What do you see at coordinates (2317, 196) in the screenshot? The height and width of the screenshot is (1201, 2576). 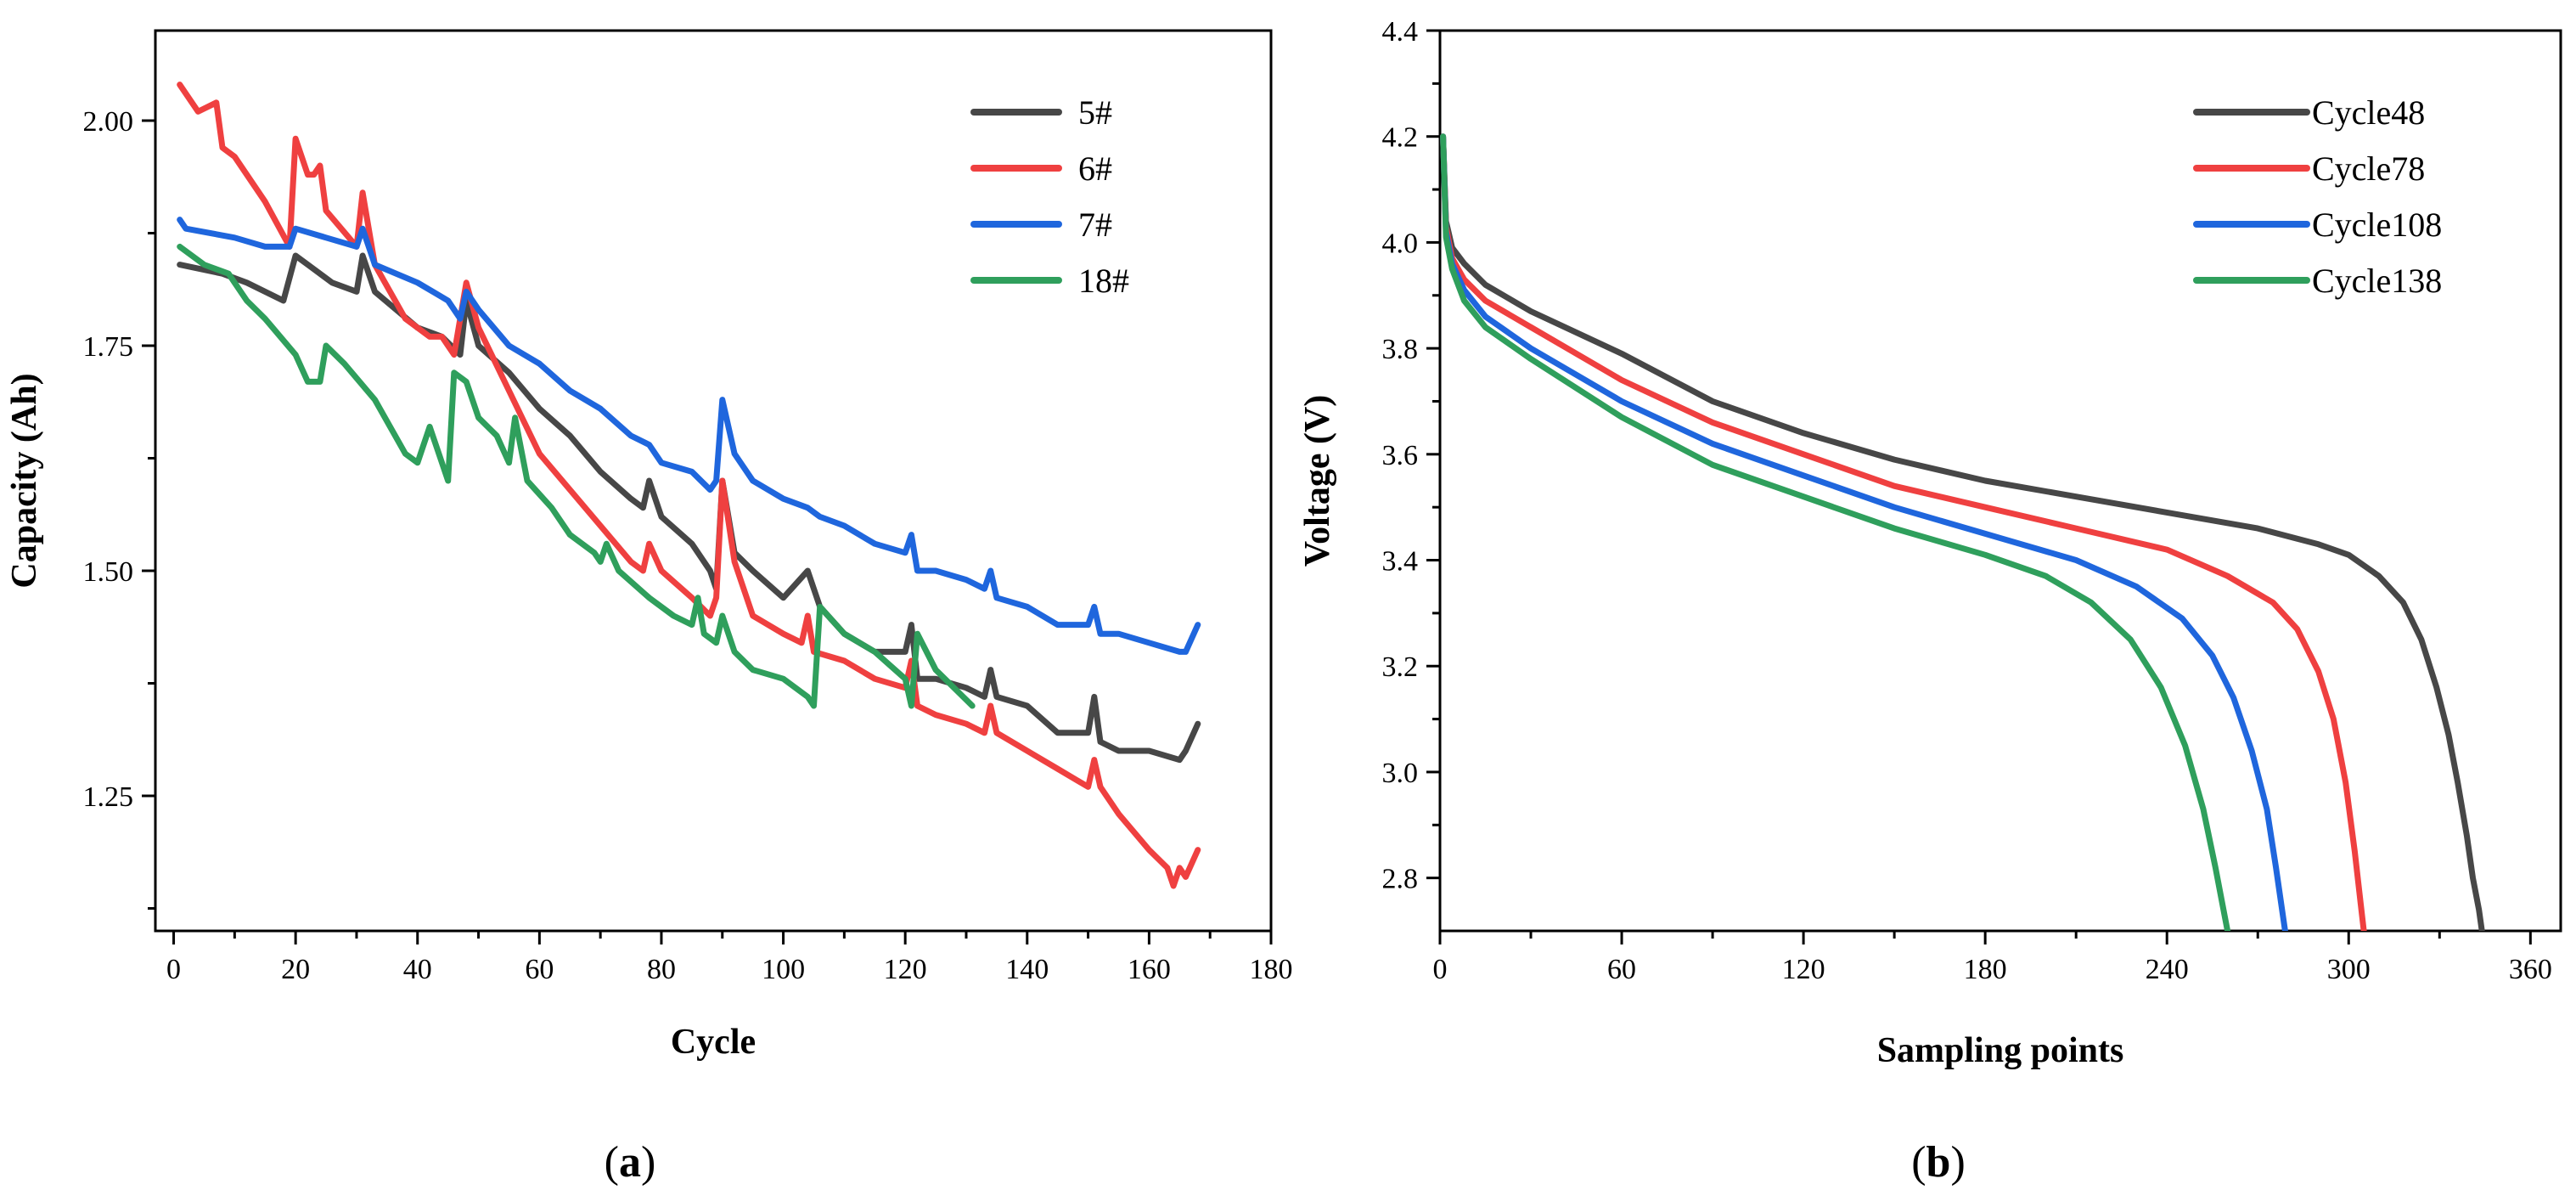 I see `legend-b: Cycle48 Cycle78 Cycle108 Cycle138` at bounding box center [2317, 196].